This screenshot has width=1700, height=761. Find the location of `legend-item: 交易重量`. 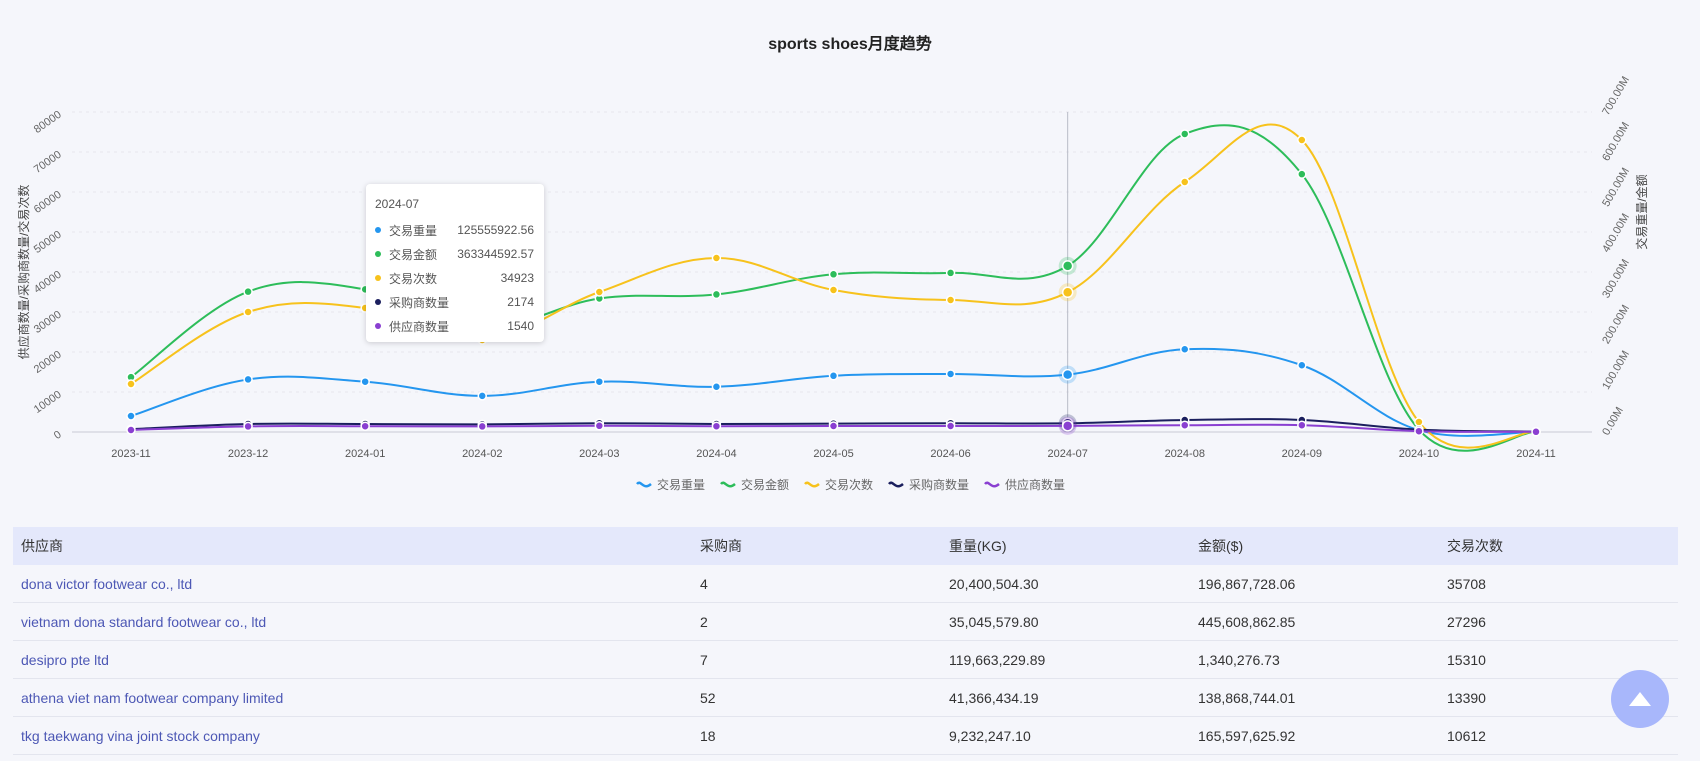

legend-item: 交易重量 is located at coordinates (670, 484).